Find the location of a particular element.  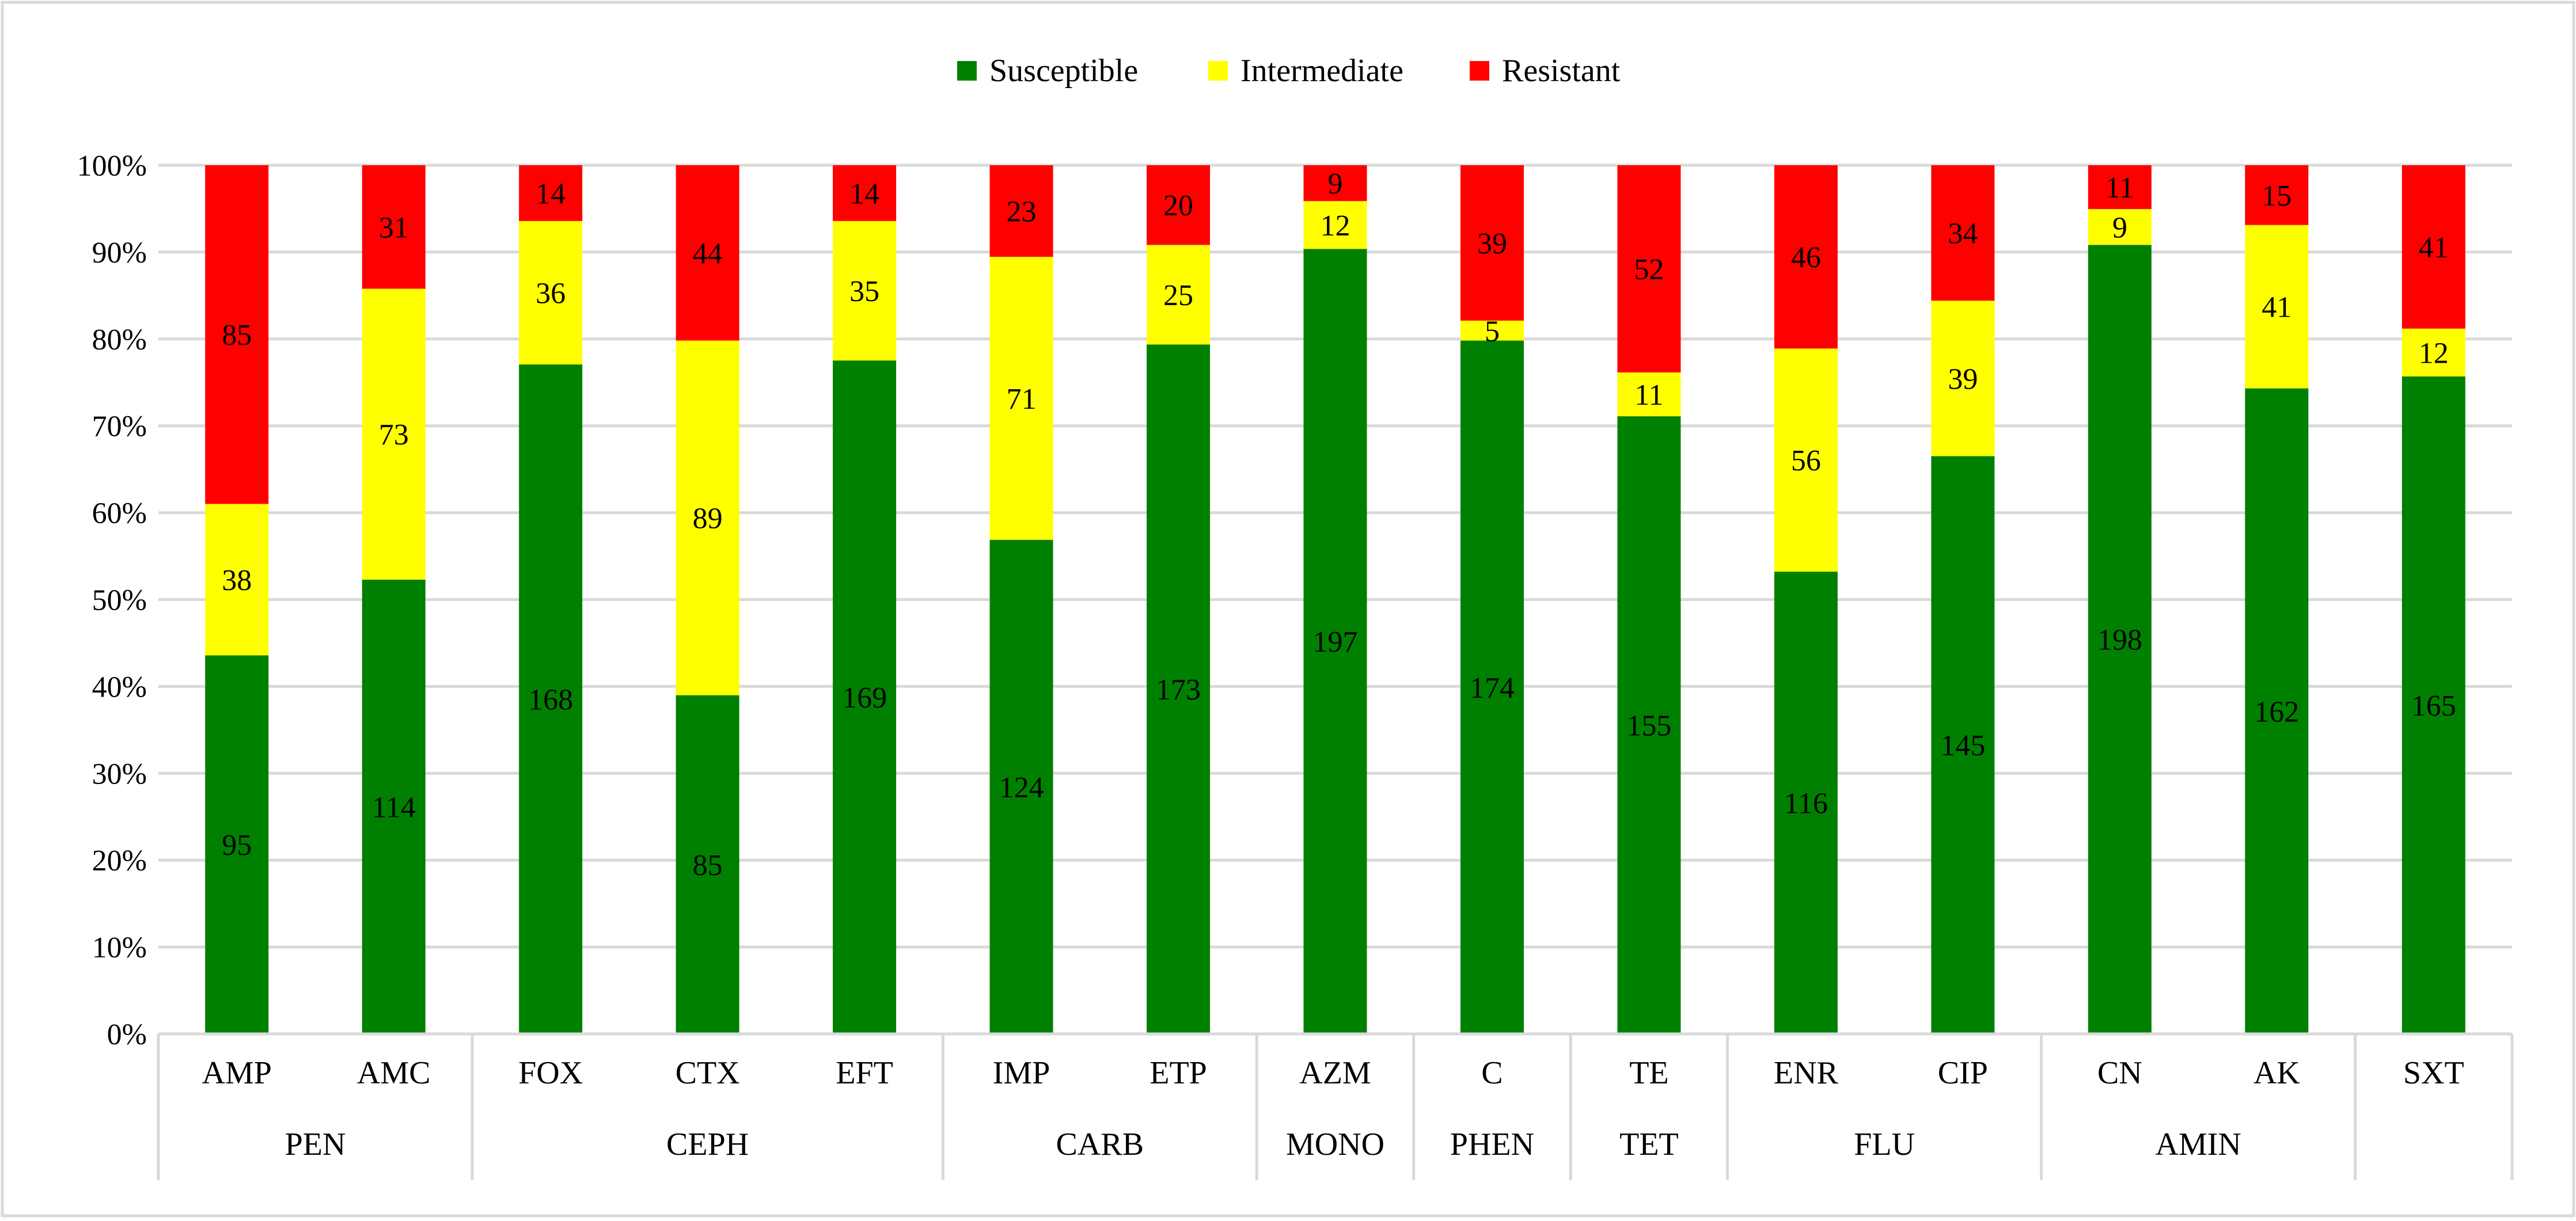

data-label: 31 is located at coordinates (394, 227).